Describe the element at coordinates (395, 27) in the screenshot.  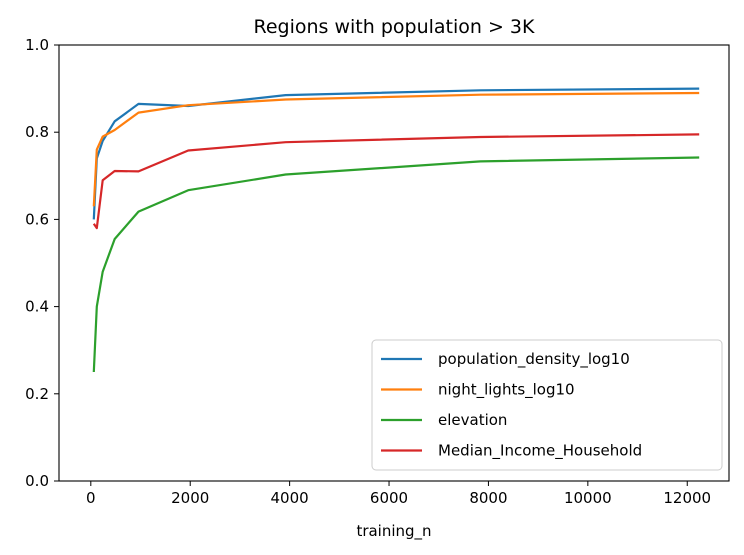
I see `chart-title: Regions with population > 3K` at that location.